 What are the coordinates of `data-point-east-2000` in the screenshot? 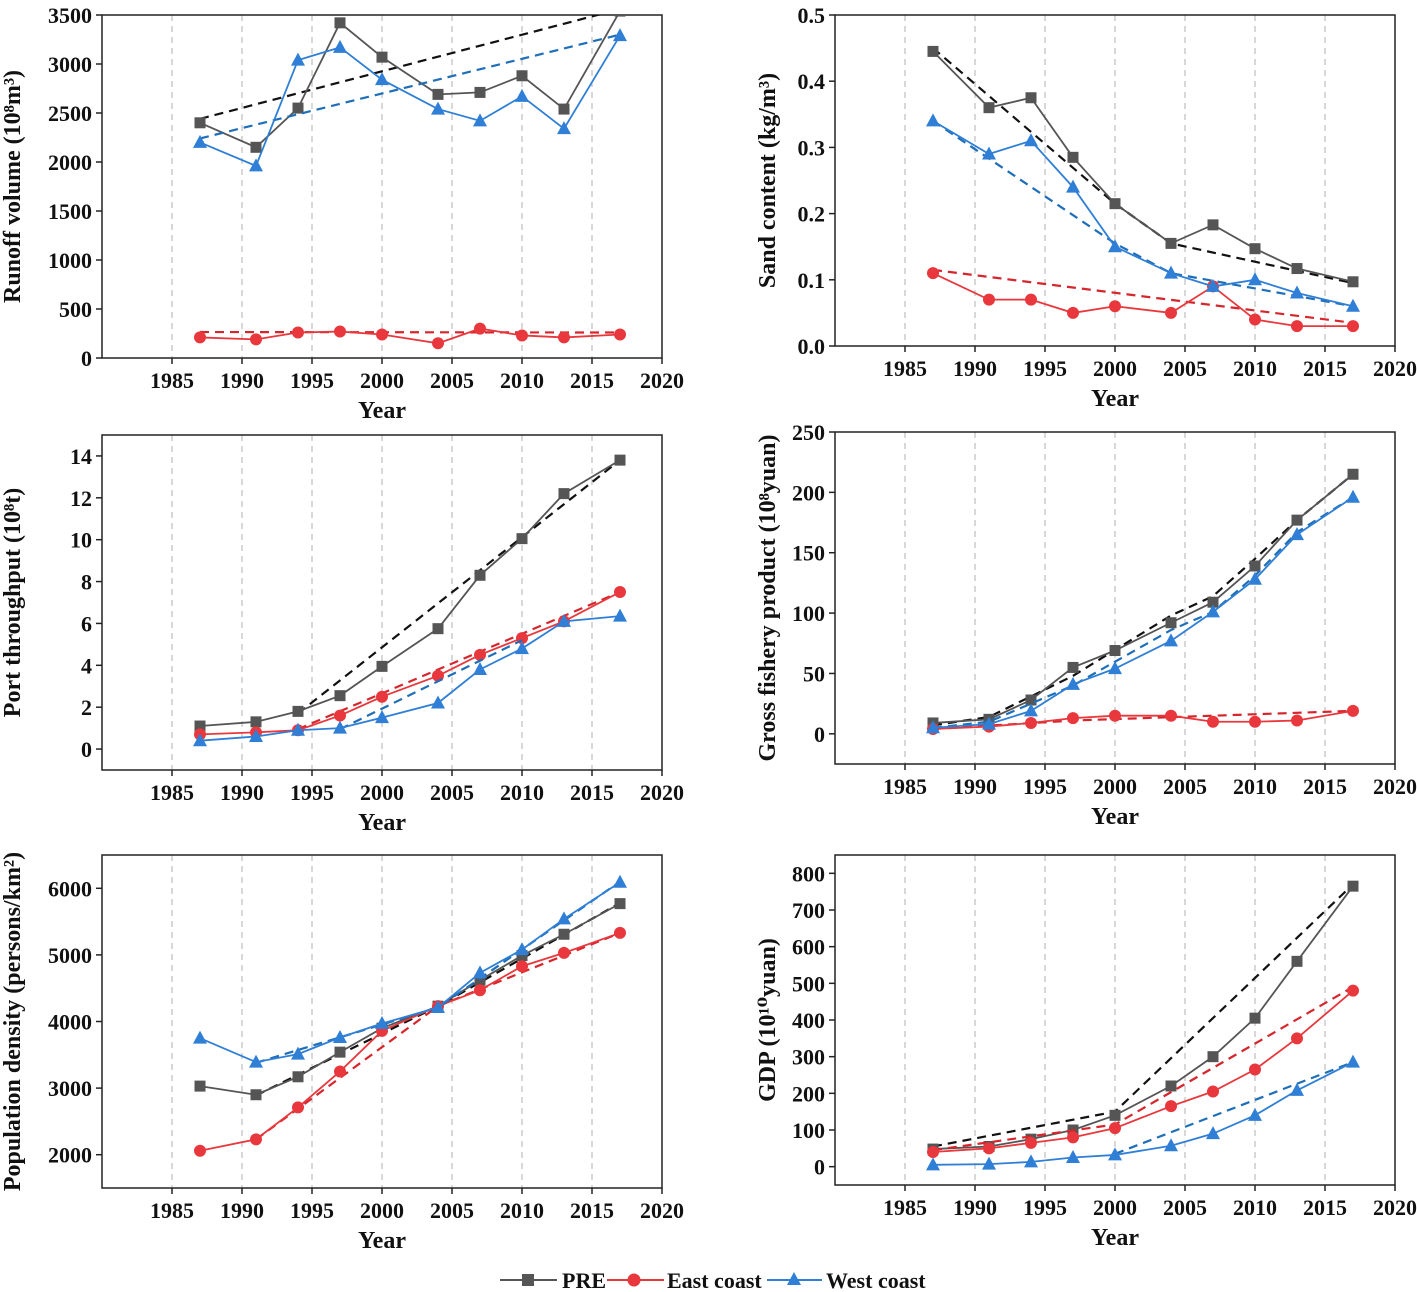 It's located at (1115, 1128).